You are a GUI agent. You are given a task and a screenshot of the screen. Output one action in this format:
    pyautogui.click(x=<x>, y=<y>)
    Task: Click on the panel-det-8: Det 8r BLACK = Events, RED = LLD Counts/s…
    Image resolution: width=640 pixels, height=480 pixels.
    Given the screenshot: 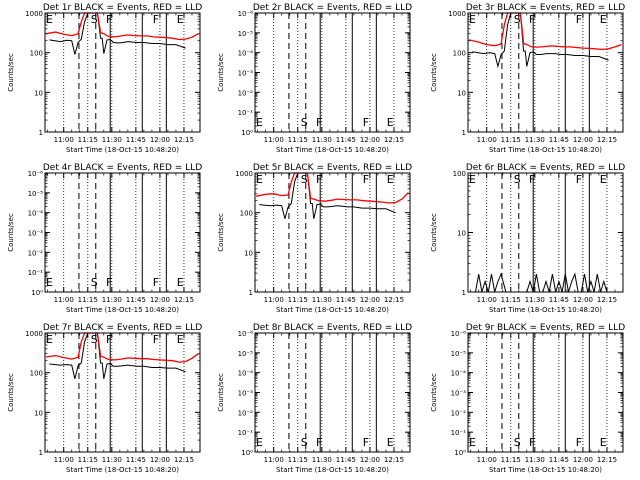 What is the action you would take?
    pyautogui.click(x=314, y=398)
    